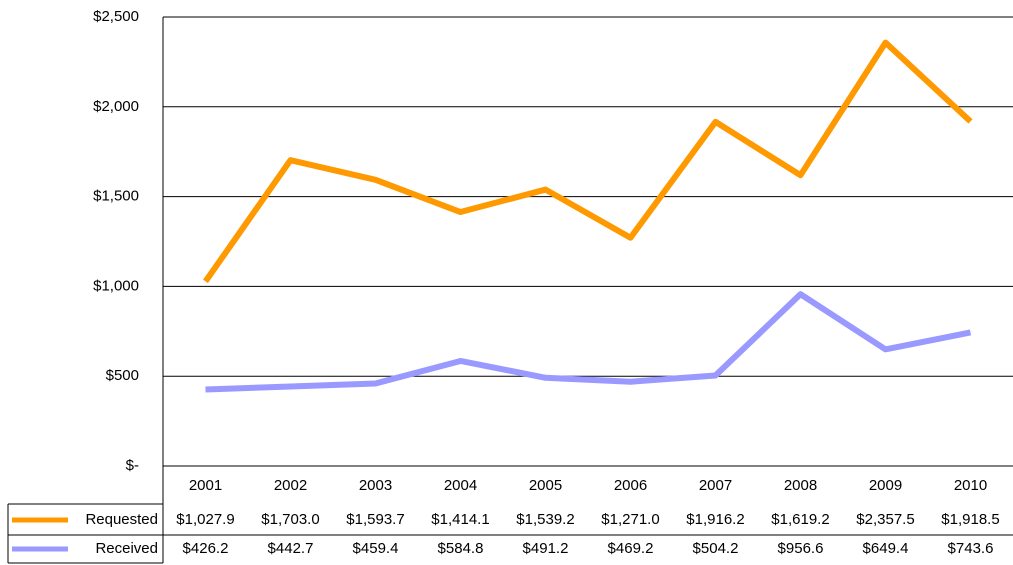 The height and width of the screenshot is (565, 1013). Describe the element at coordinates (205, 519) in the screenshot. I see `table-value: $1,027.9` at that location.